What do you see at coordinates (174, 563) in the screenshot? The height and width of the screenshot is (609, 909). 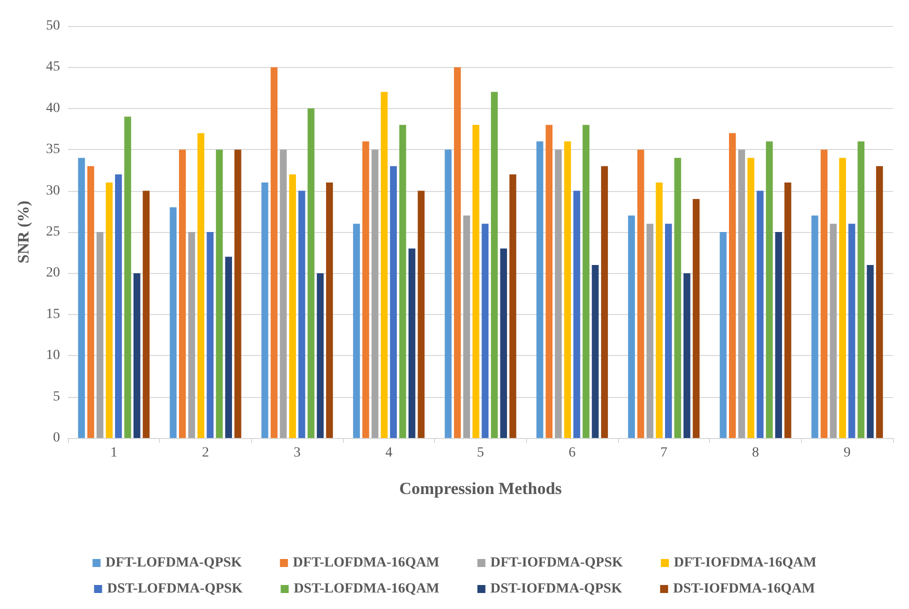 I see `legend-label: DFT-LOFDMA-QPSK` at bounding box center [174, 563].